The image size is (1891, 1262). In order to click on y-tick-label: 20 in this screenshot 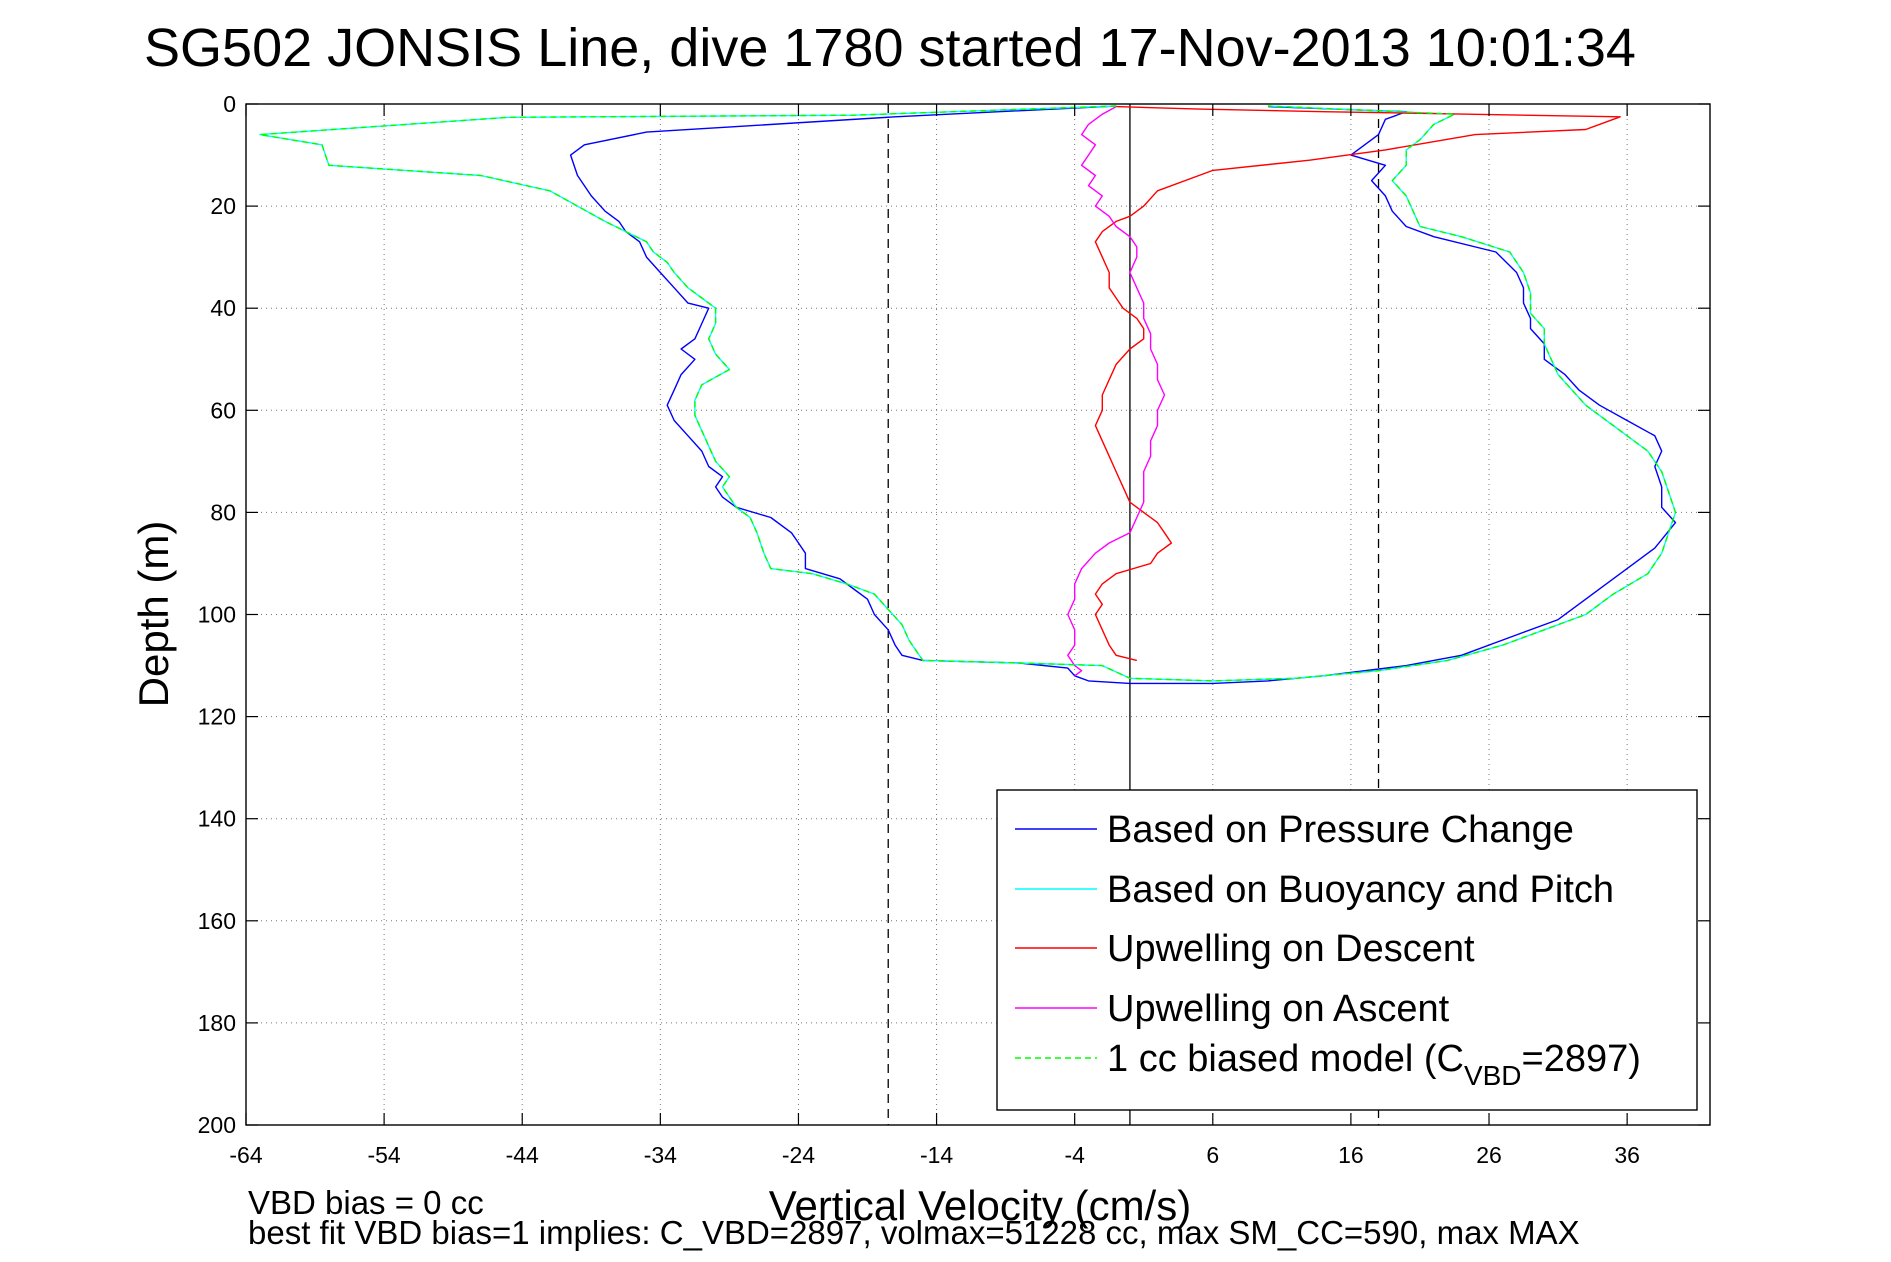, I will do `click(223, 206)`.